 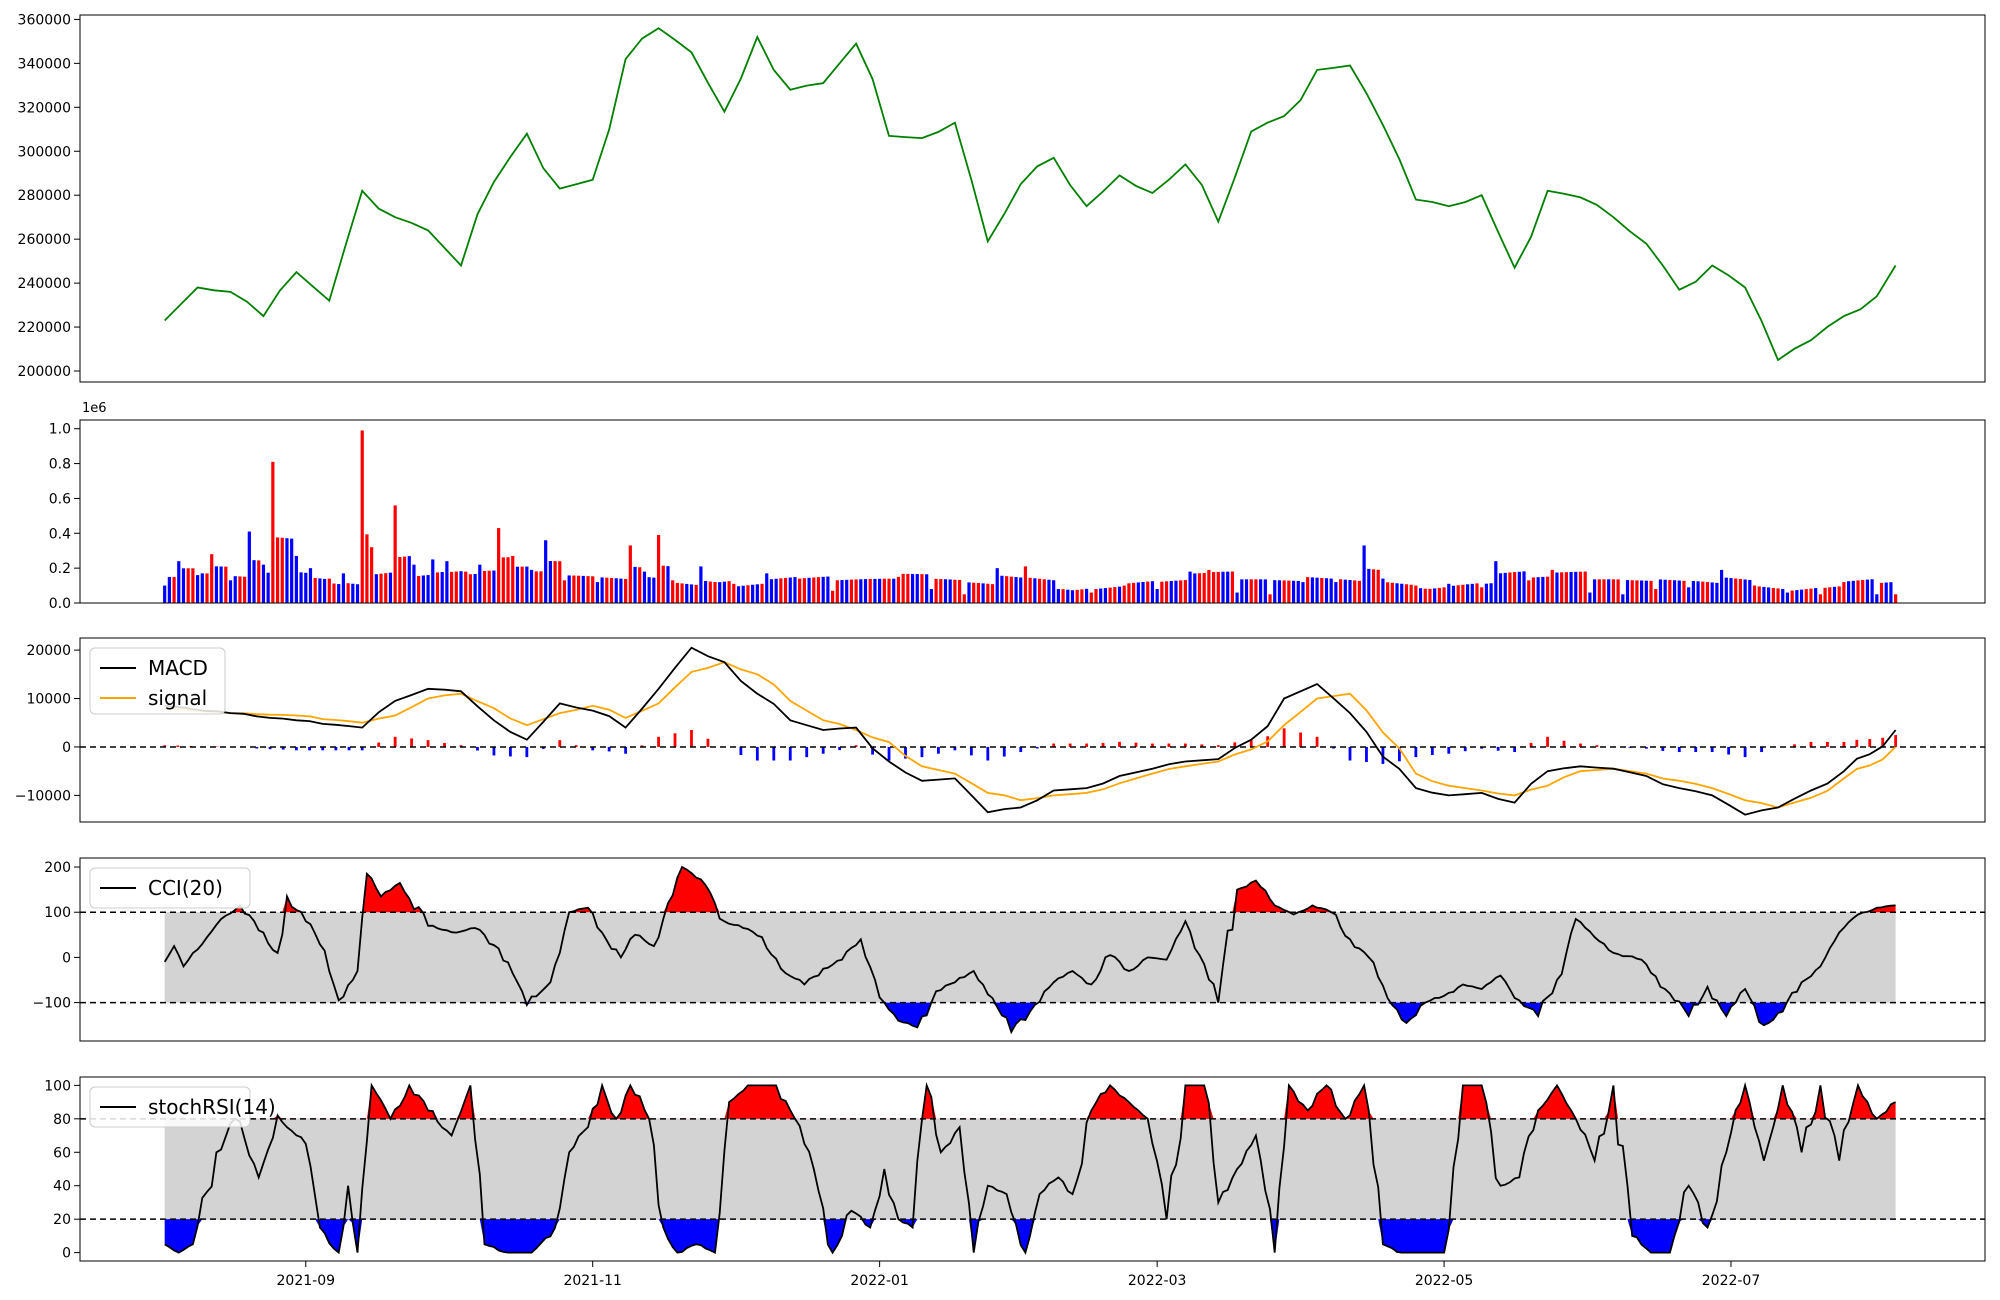 I want to click on y-tick-label: 0, so click(x=66, y=748).